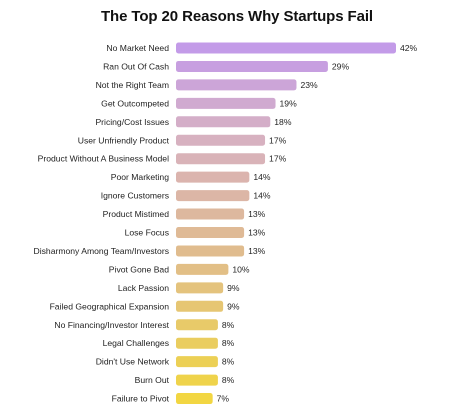 The width and height of the screenshot is (474, 414). I want to click on category-label: Burn Out, so click(152, 380).